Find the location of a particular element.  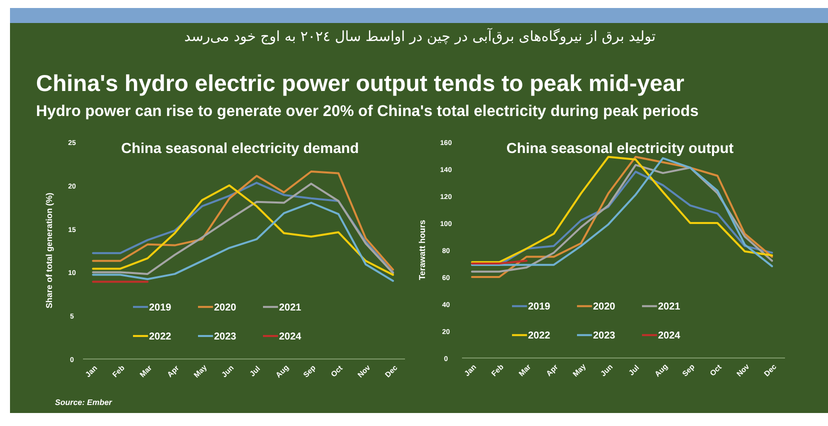

text: تولید برق از نیروگاه‌های برق‌آبی در چین در اواسط سال ۲۰۲٤ به اوج خود می‌رسد is located at coordinates (420, 36).